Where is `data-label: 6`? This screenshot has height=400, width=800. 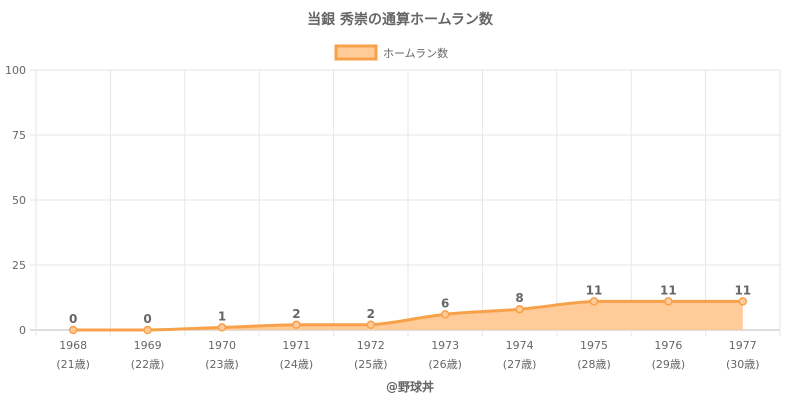
data-label: 6 is located at coordinates (445, 303).